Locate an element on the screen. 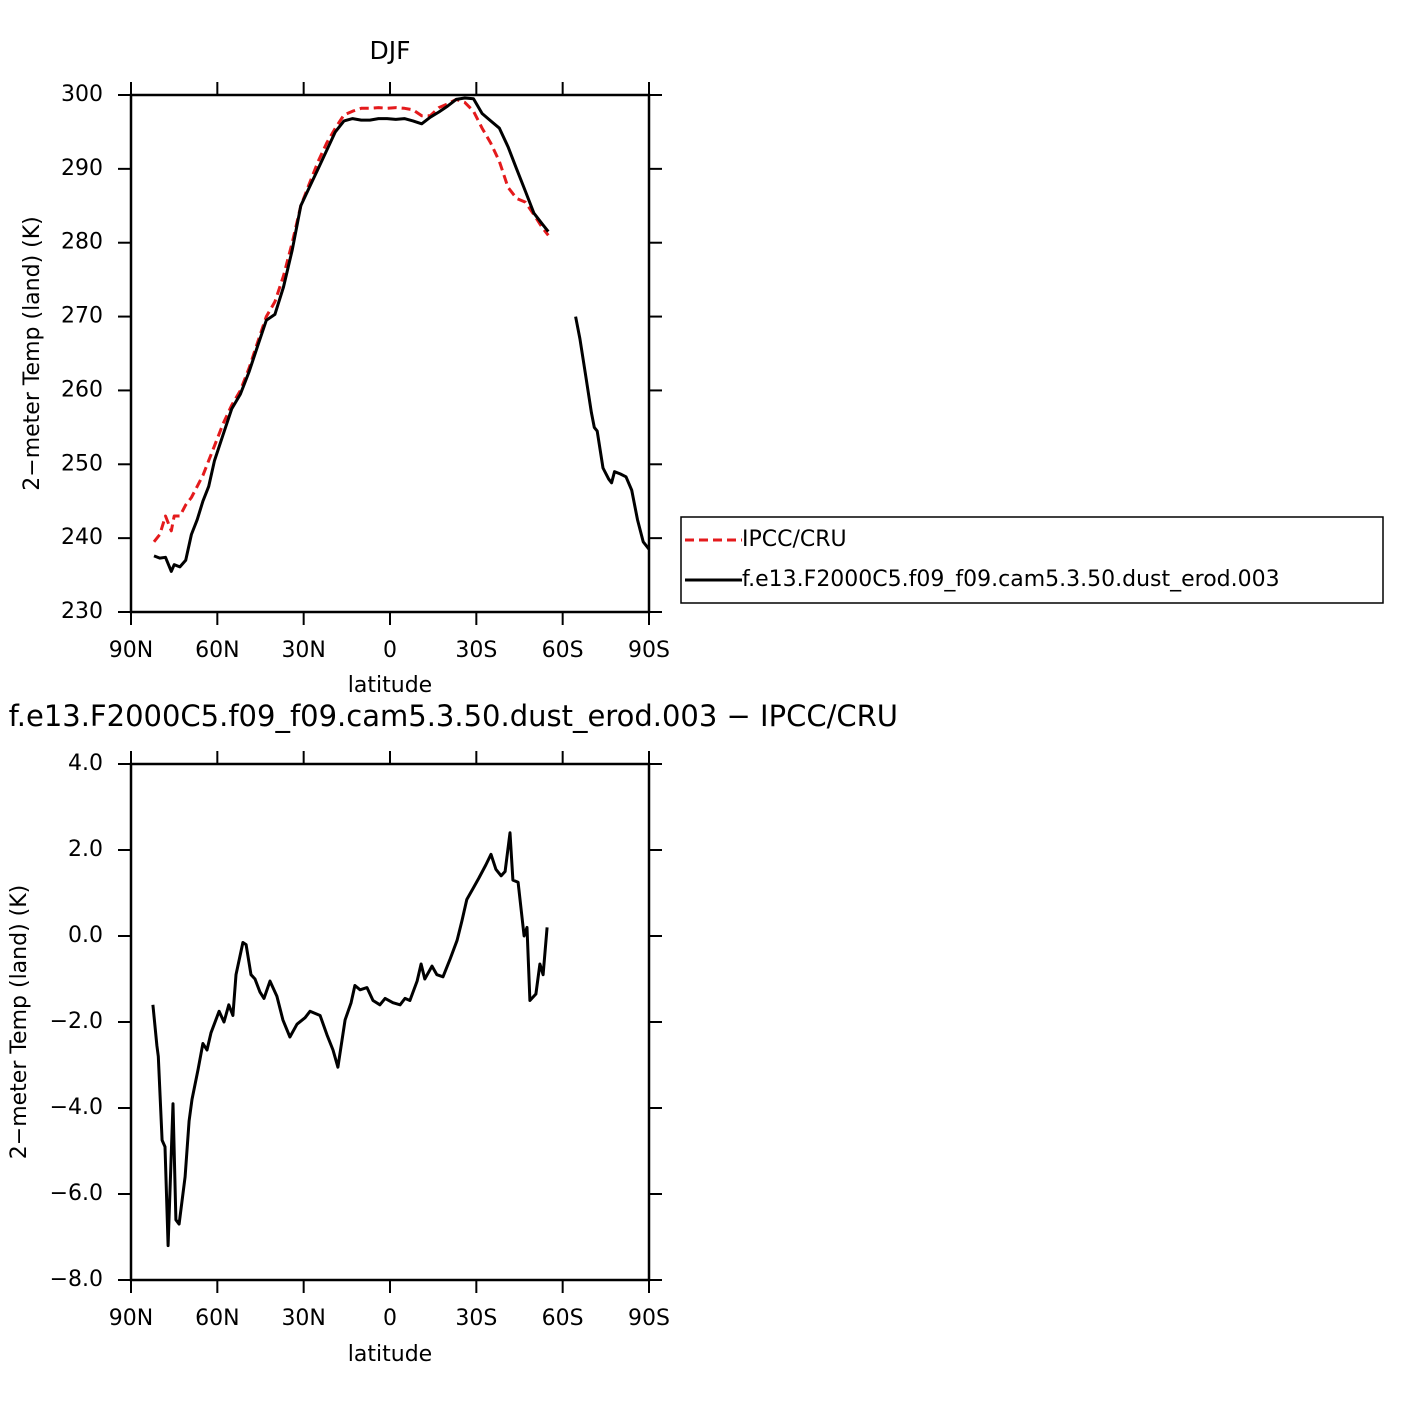 The width and height of the screenshot is (1402, 1402). y-tick-label: −4.0 is located at coordinates (76, 1107).